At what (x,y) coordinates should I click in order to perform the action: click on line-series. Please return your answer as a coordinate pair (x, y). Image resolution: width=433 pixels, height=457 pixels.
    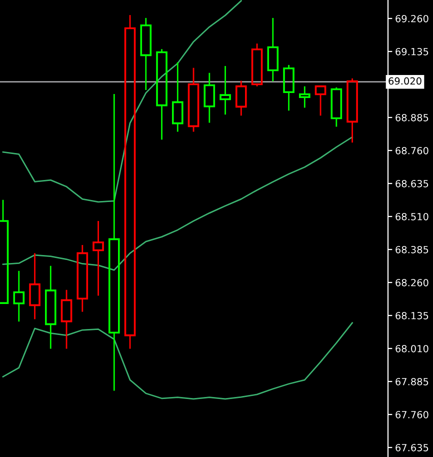
    Looking at the image, I should click on (177, 361).